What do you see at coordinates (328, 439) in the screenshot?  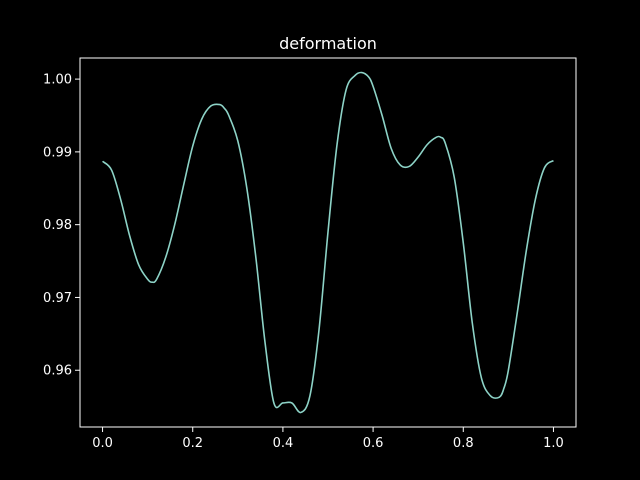 I see `x-axis: 0.0 0.2 0.4 0.6 0.8 1.0` at bounding box center [328, 439].